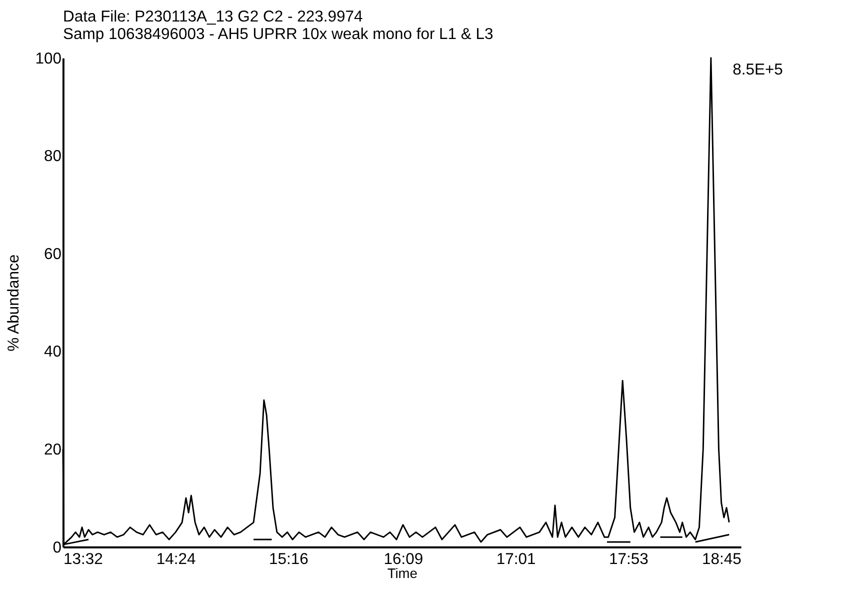  I want to click on y-tick-label: 80, so click(53, 157).